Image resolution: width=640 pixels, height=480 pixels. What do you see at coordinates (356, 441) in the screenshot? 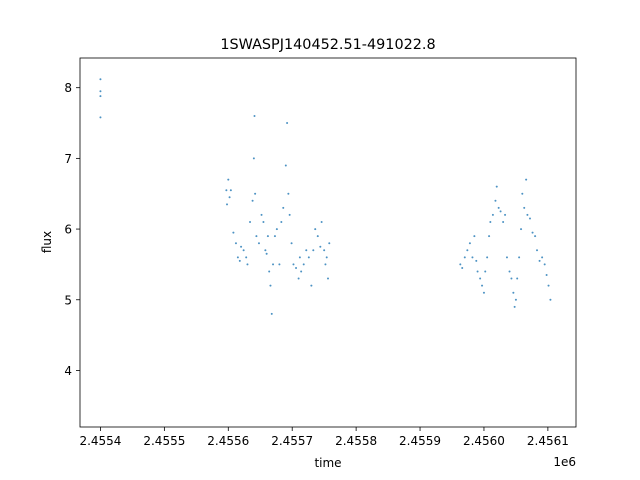
I see `x-tick-label: 2.4558` at bounding box center [356, 441].